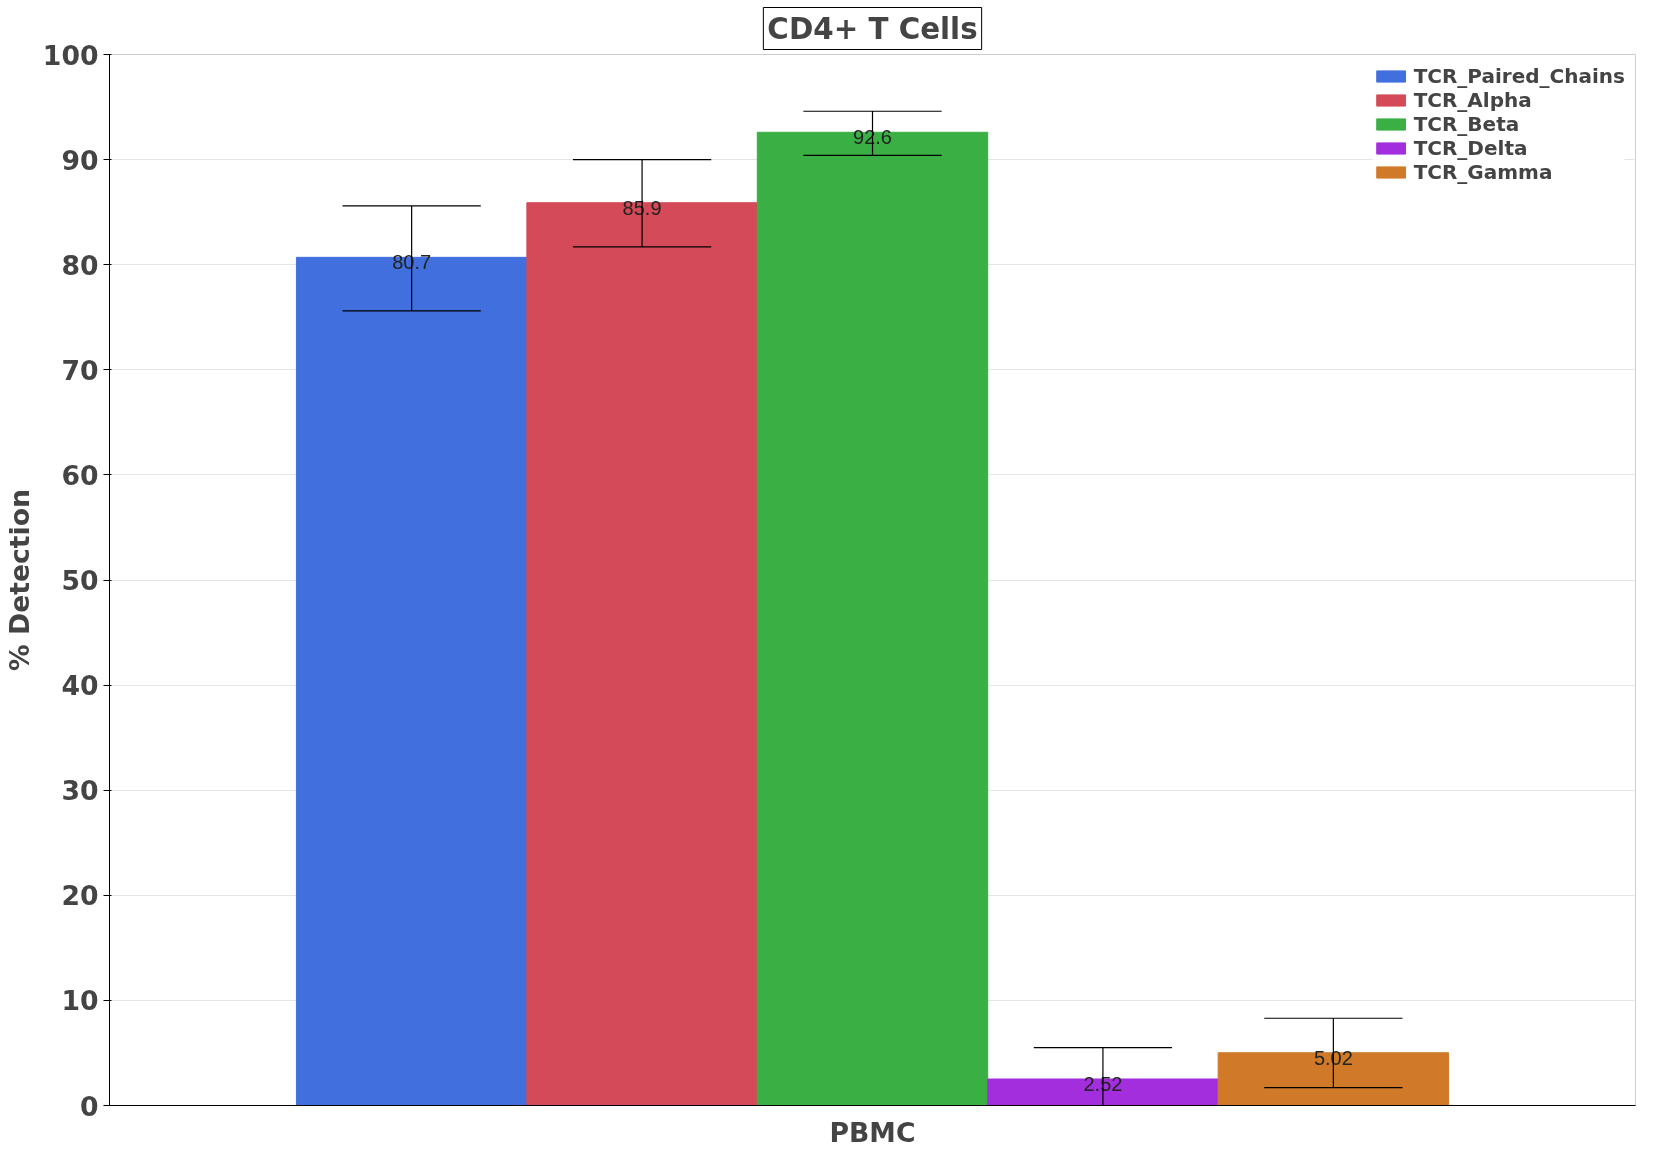  What do you see at coordinates (80, 370) in the screenshot?
I see `y-tick-label: 70` at bounding box center [80, 370].